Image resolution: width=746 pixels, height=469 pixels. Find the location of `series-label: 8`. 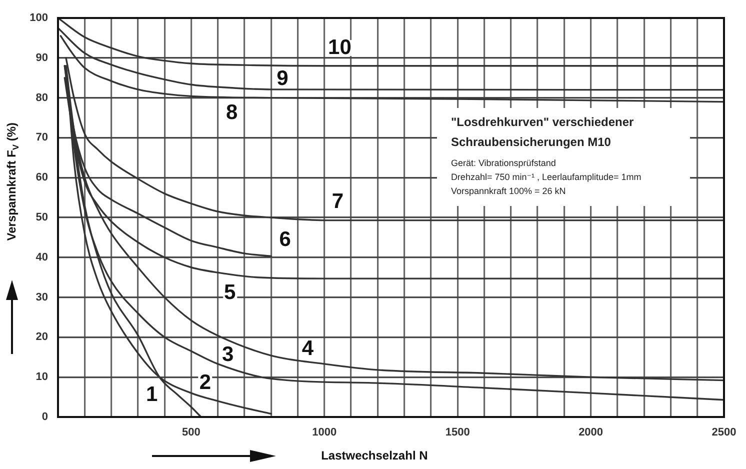

series-label: 8 is located at coordinates (231, 112).